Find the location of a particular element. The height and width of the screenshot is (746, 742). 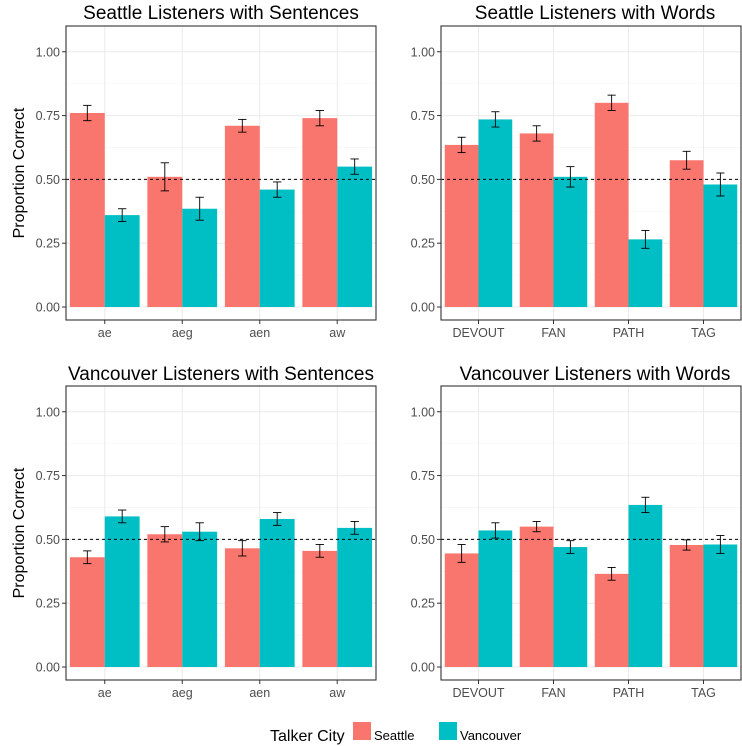

legend-label-seattle: Seattle is located at coordinates (394, 735).